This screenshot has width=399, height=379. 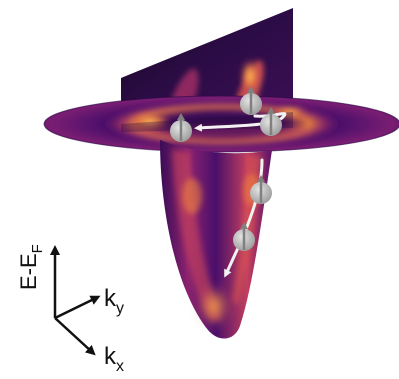 I want to click on sheet-front-edge, so click(x=207, y=122).